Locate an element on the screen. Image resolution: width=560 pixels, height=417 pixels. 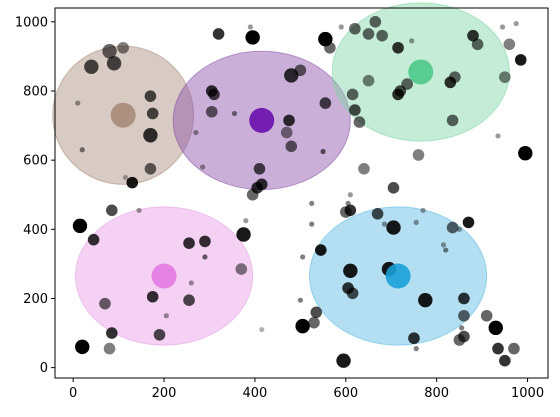
x-tick-label: 200 is located at coordinates (164, 393).